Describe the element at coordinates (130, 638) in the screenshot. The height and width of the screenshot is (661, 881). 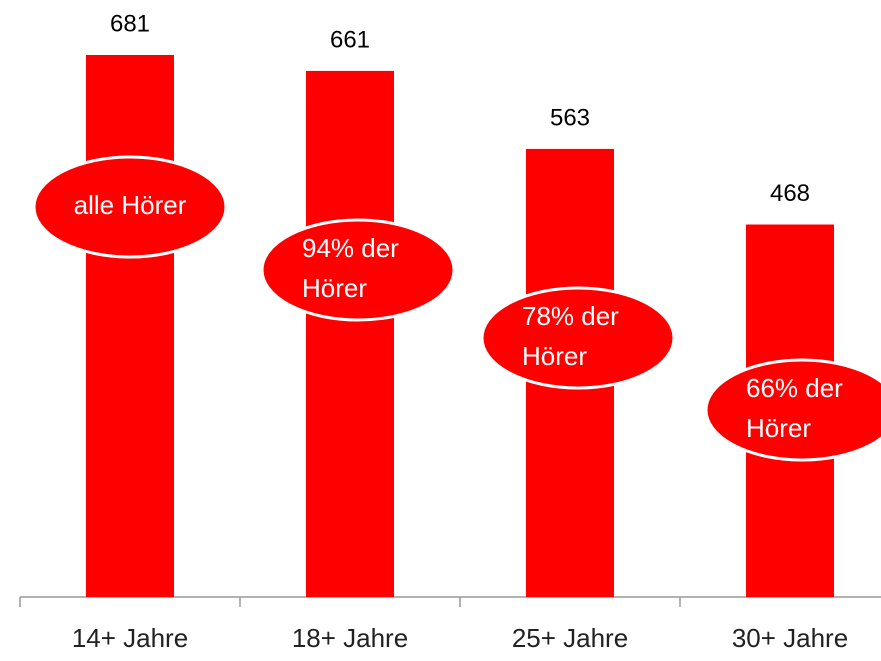
I see `x-tick-label: 14+ Jahre` at that location.